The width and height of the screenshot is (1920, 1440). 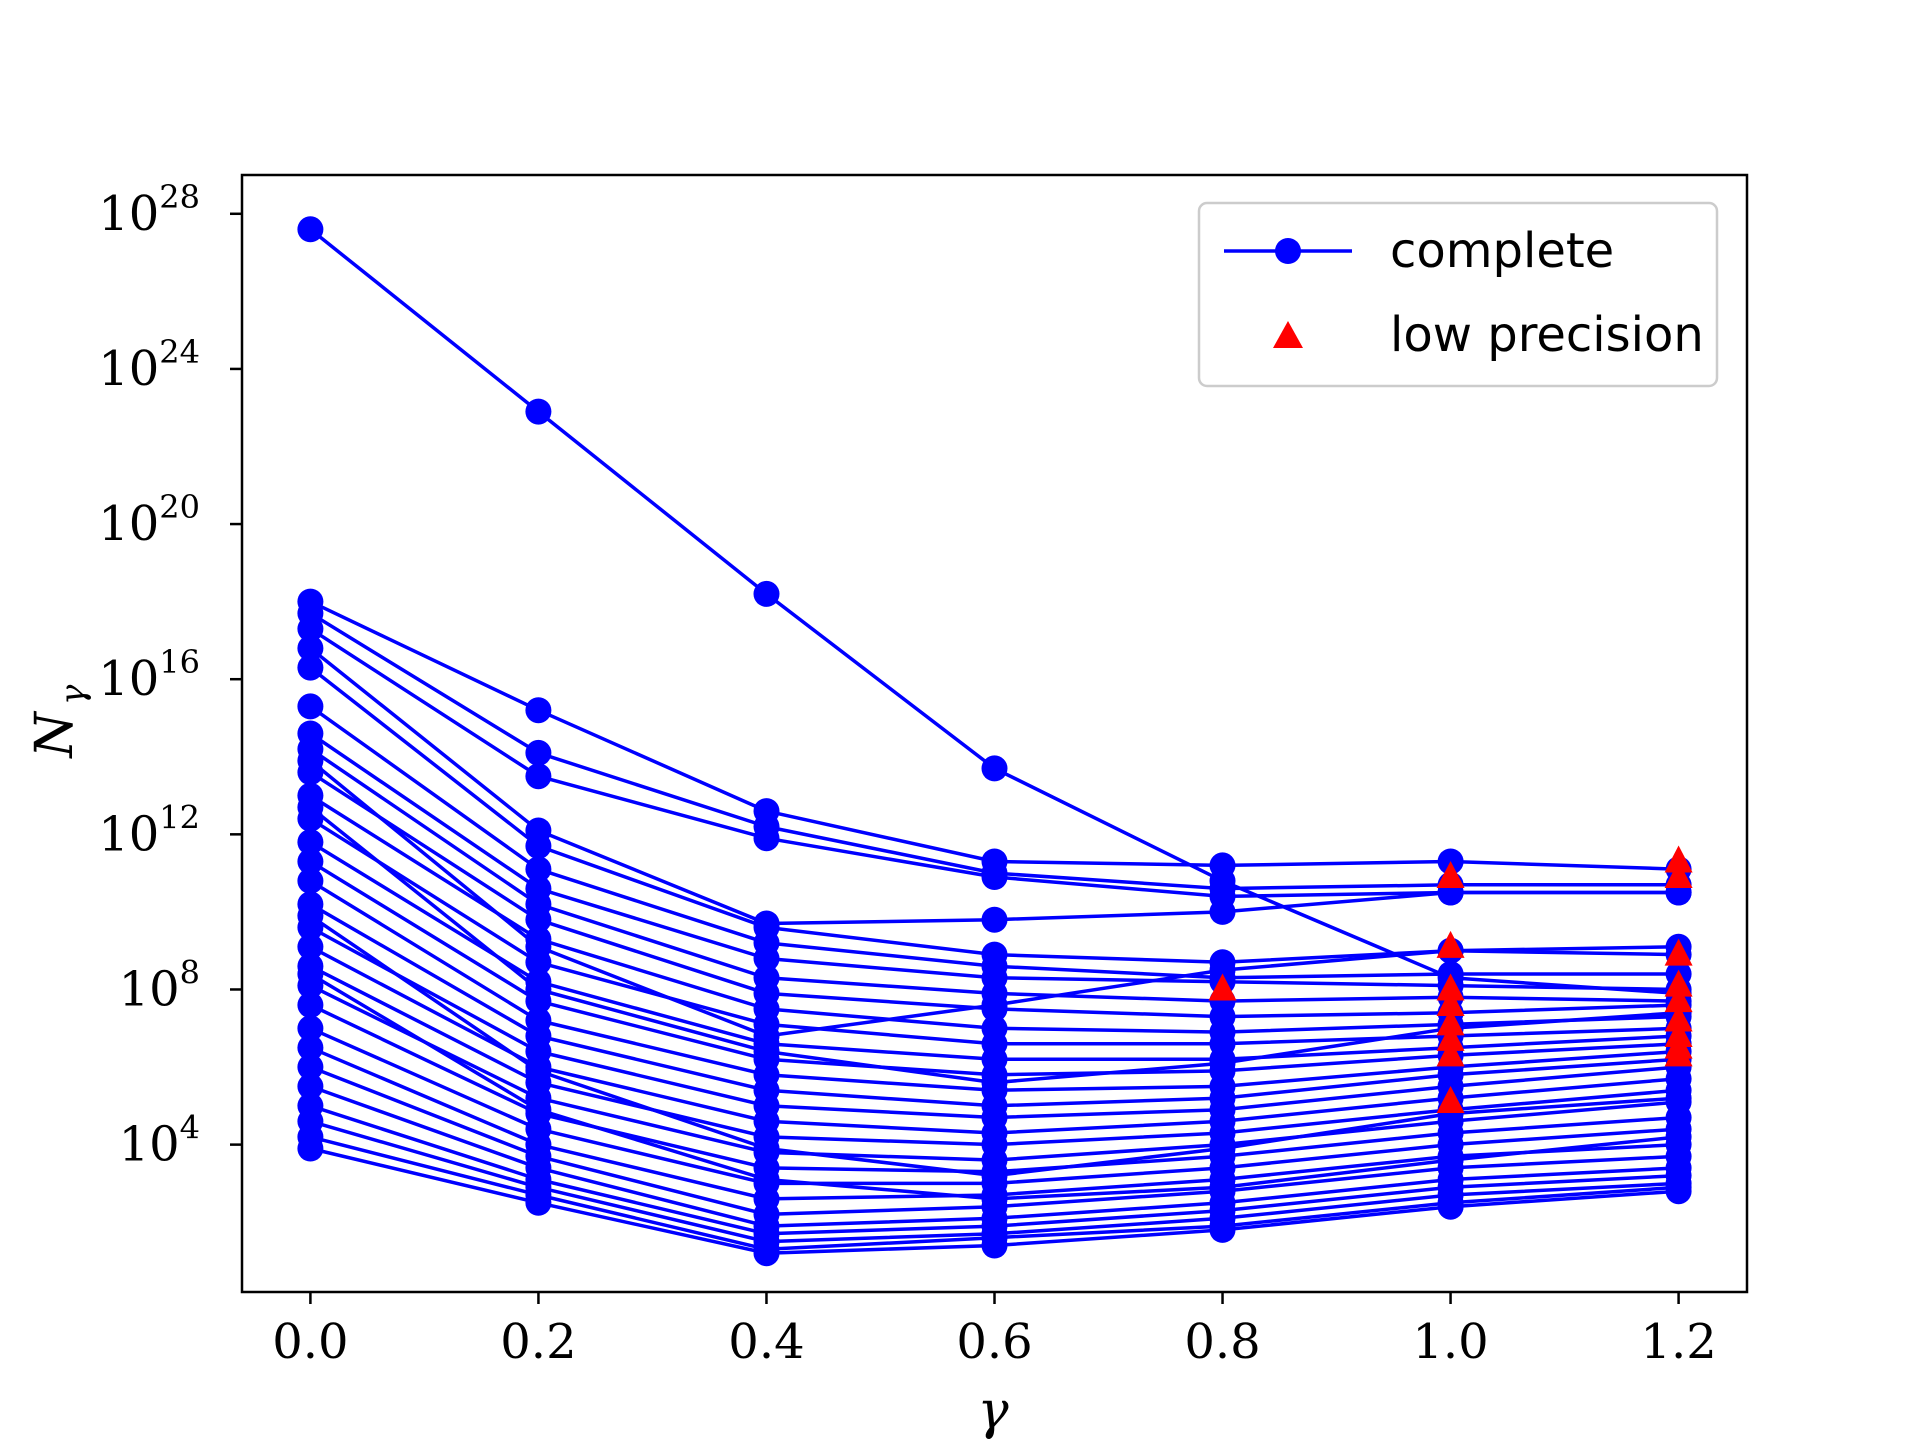 What do you see at coordinates (1502, 251) in the screenshot?
I see `legend-label-complete: complete` at bounding box center [1502, 251].